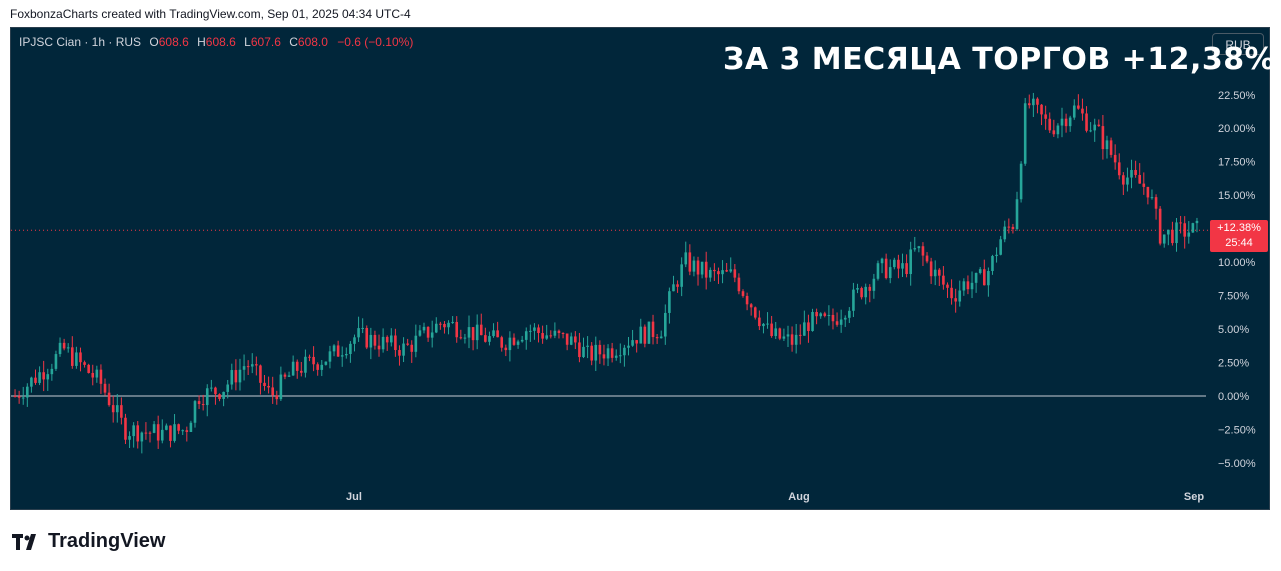 This screenshot has height=571, width=1281. I want to click on y-tick-label: 15.00%, so click(1237, 196).